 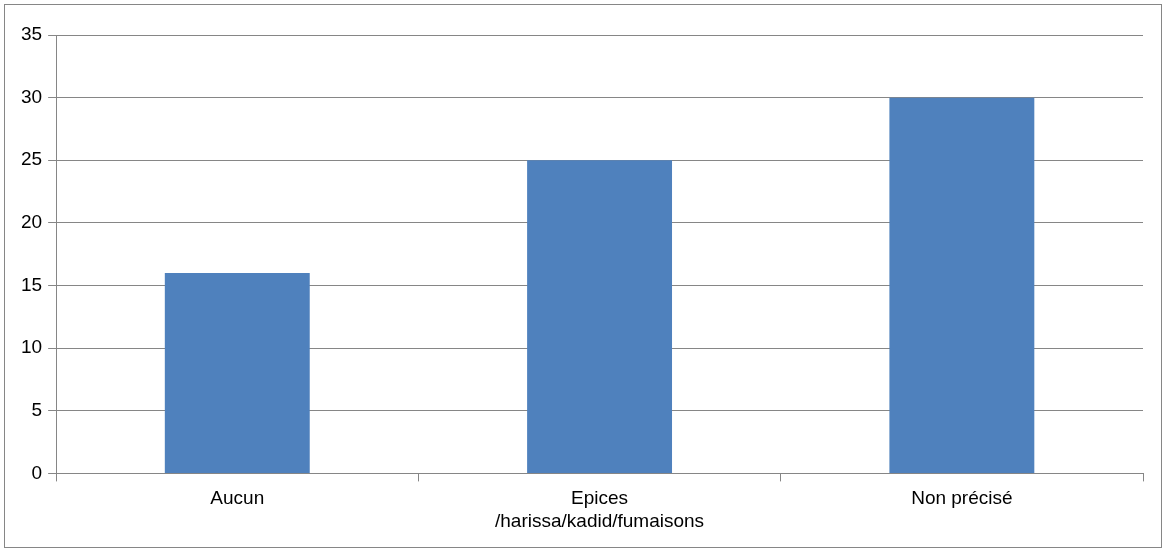 I want to click on y-tick-label: 35, so click(x=31, y=34).